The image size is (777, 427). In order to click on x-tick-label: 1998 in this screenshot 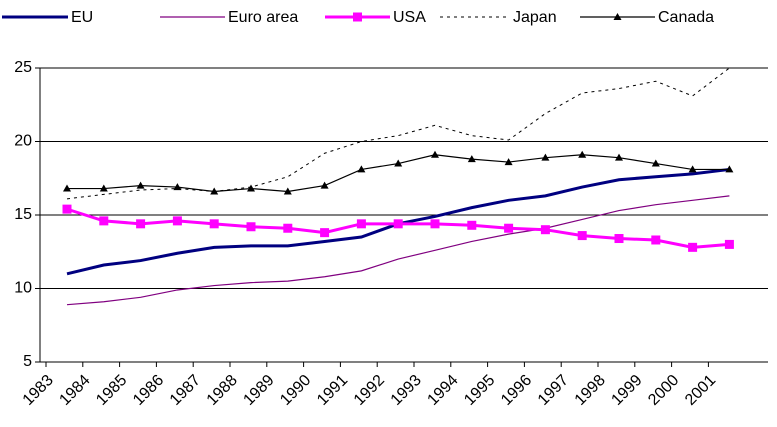, I will do `click(590, 390)`.